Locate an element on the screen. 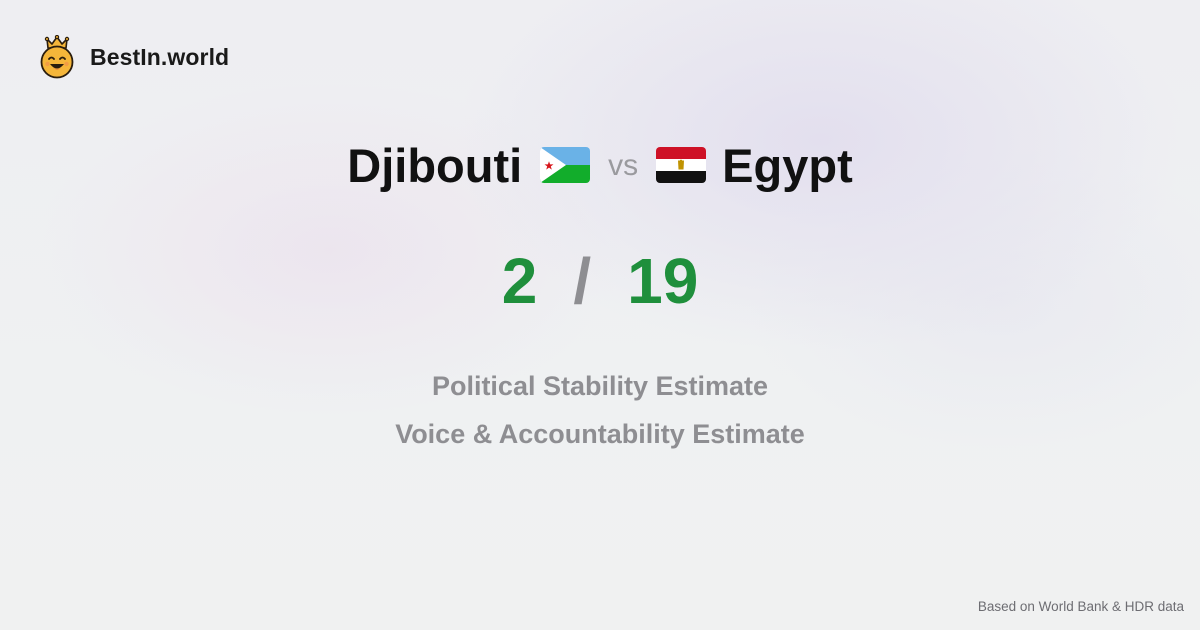  comparison-title: Djibouti vs Egypt is located at coordinates (600, 165).